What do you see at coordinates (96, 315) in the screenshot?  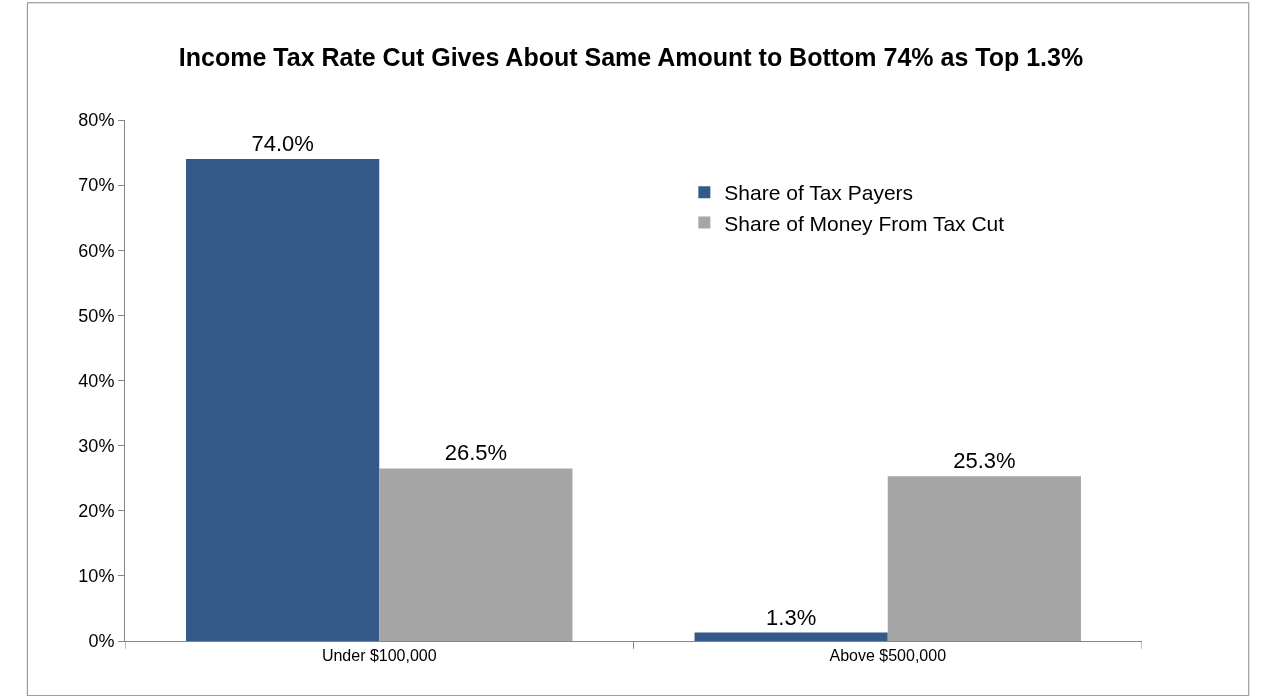 I see `y-tick-label: 50%` at bounding box center [96, 315].